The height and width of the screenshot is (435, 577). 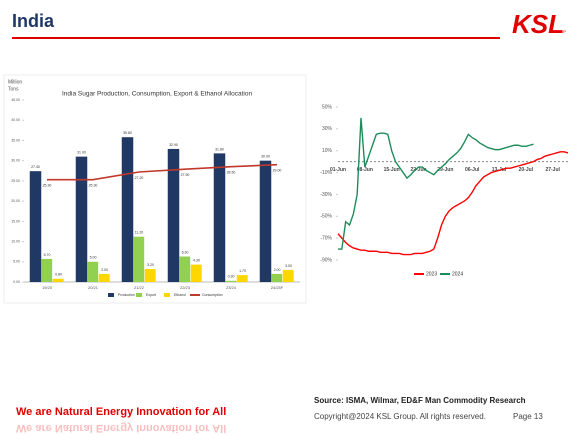 I want to click on x-tick-label: 29-Jun, so click(x=445, y=170).